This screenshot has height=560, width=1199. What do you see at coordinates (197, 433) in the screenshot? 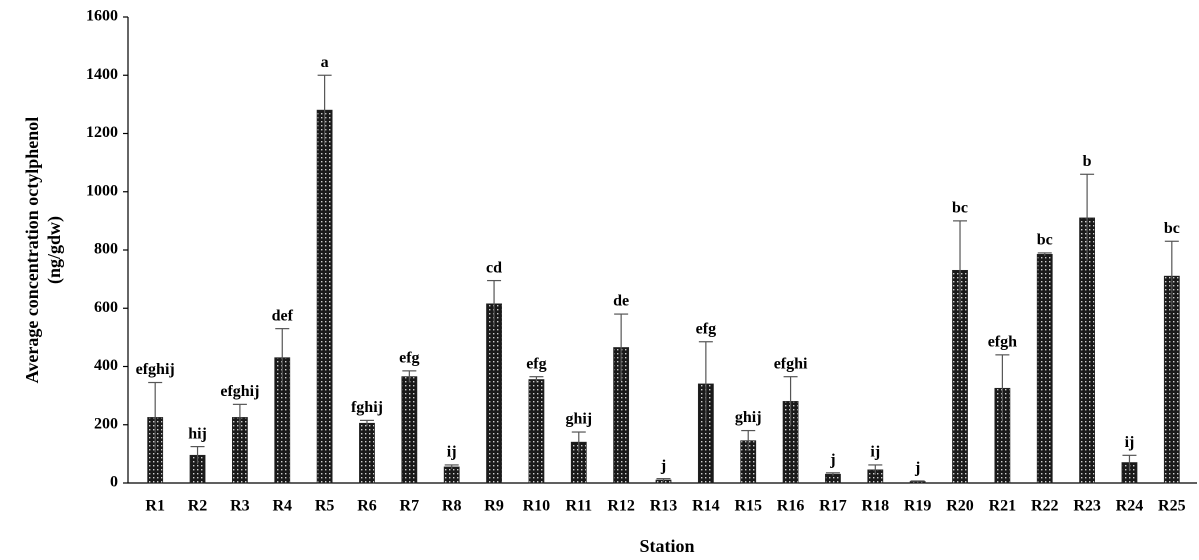
I see `annotation: hij` at bounding box center [197, 433].